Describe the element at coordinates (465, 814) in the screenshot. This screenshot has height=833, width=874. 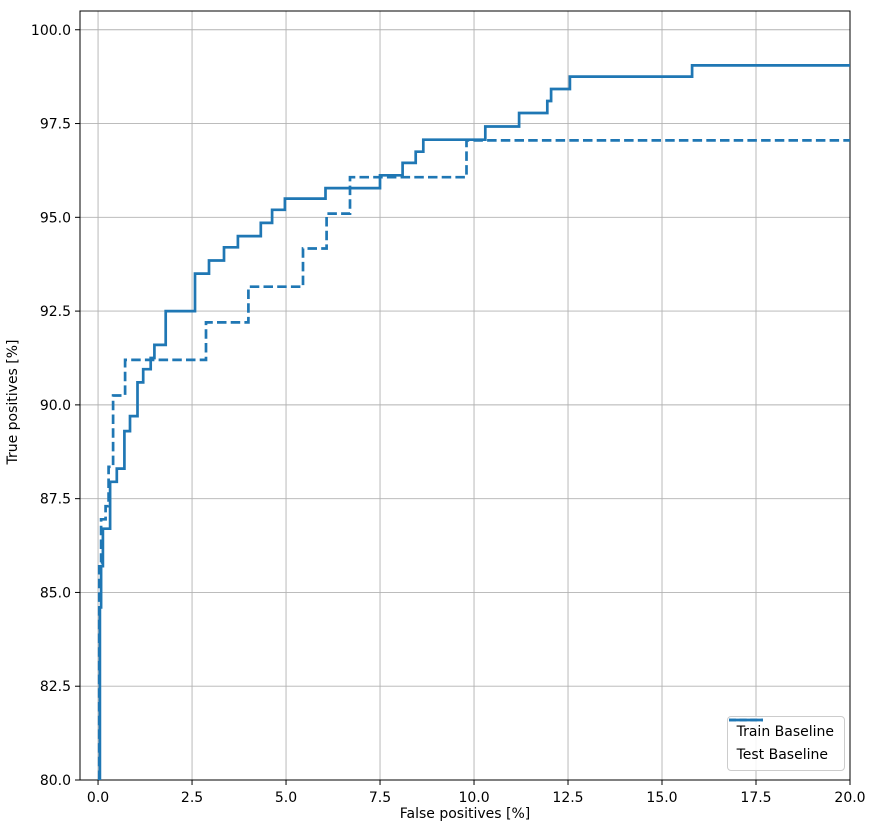
I see `x-axis-label: False positives [%]` at that location.